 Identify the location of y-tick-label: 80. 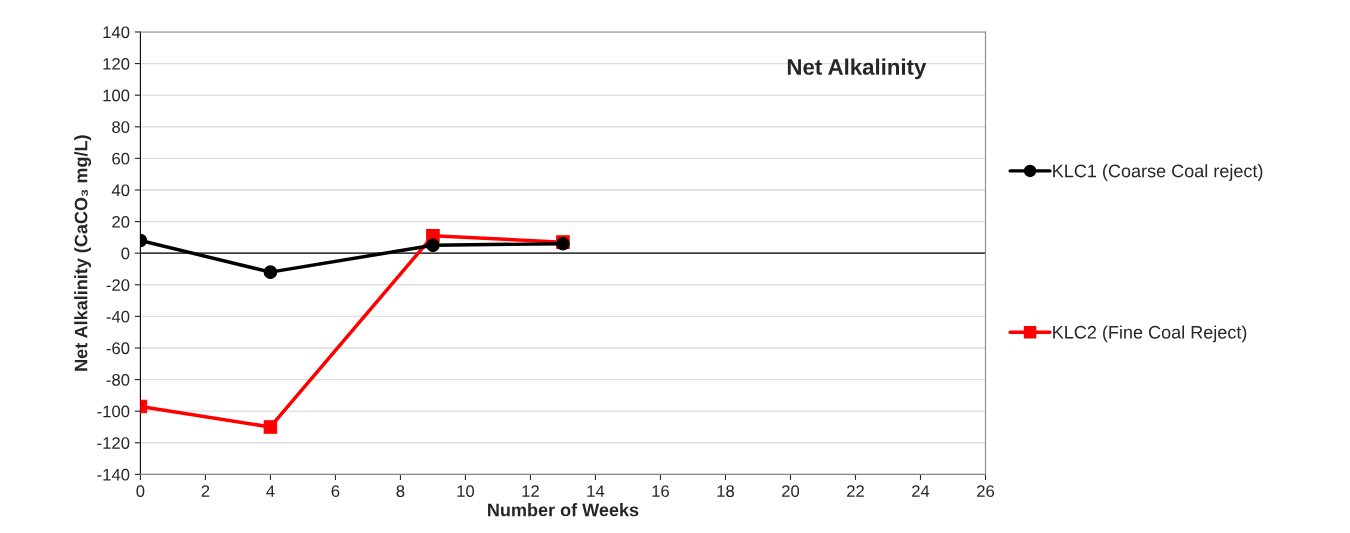
(121, 127).